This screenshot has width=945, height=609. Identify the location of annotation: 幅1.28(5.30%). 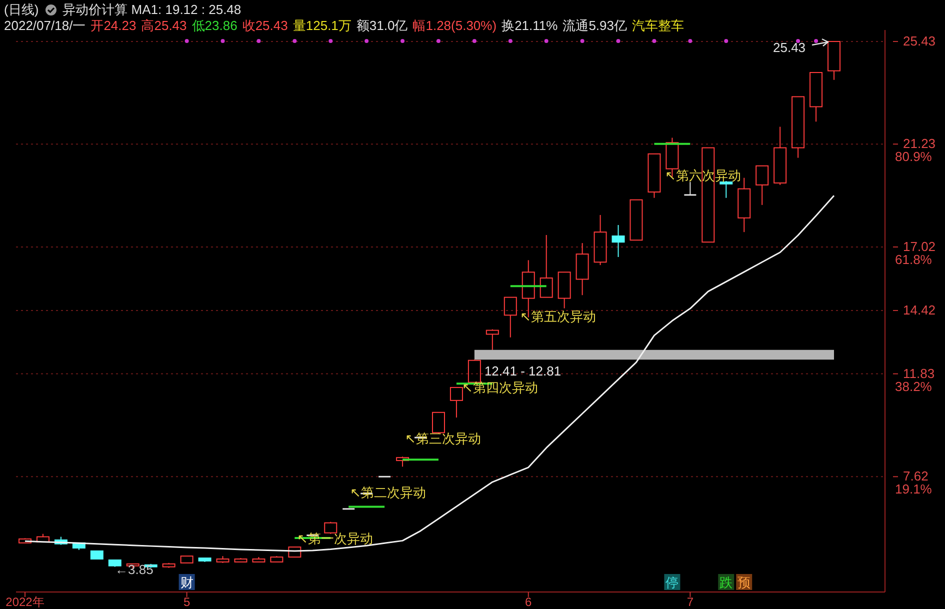
(454, 26).